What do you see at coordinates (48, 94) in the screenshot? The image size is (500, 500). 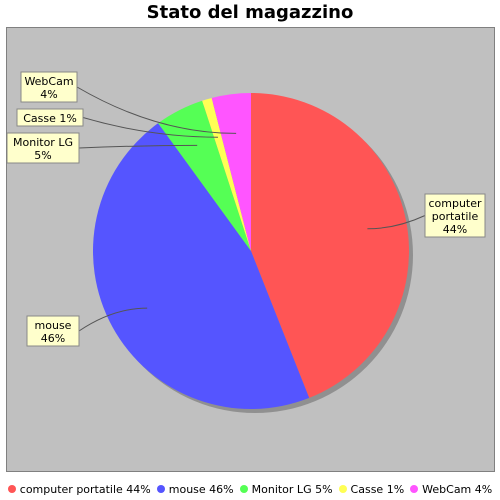 I see `slice-label-text: 4%` at bounding box center [48, 94].